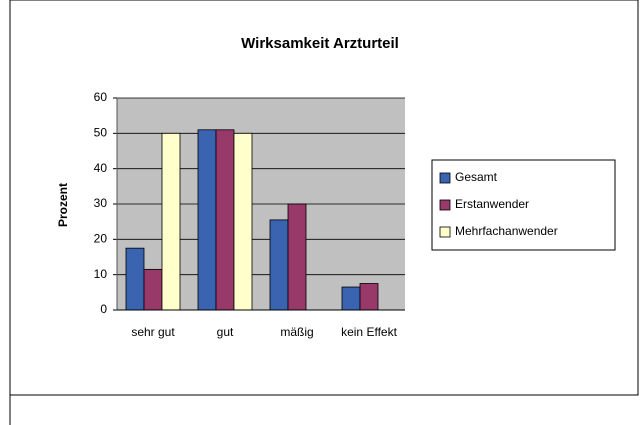  Describe the element at coordinates (153, 332) in the screenshot. I see `x-tick-label: sehr gut` at that location.